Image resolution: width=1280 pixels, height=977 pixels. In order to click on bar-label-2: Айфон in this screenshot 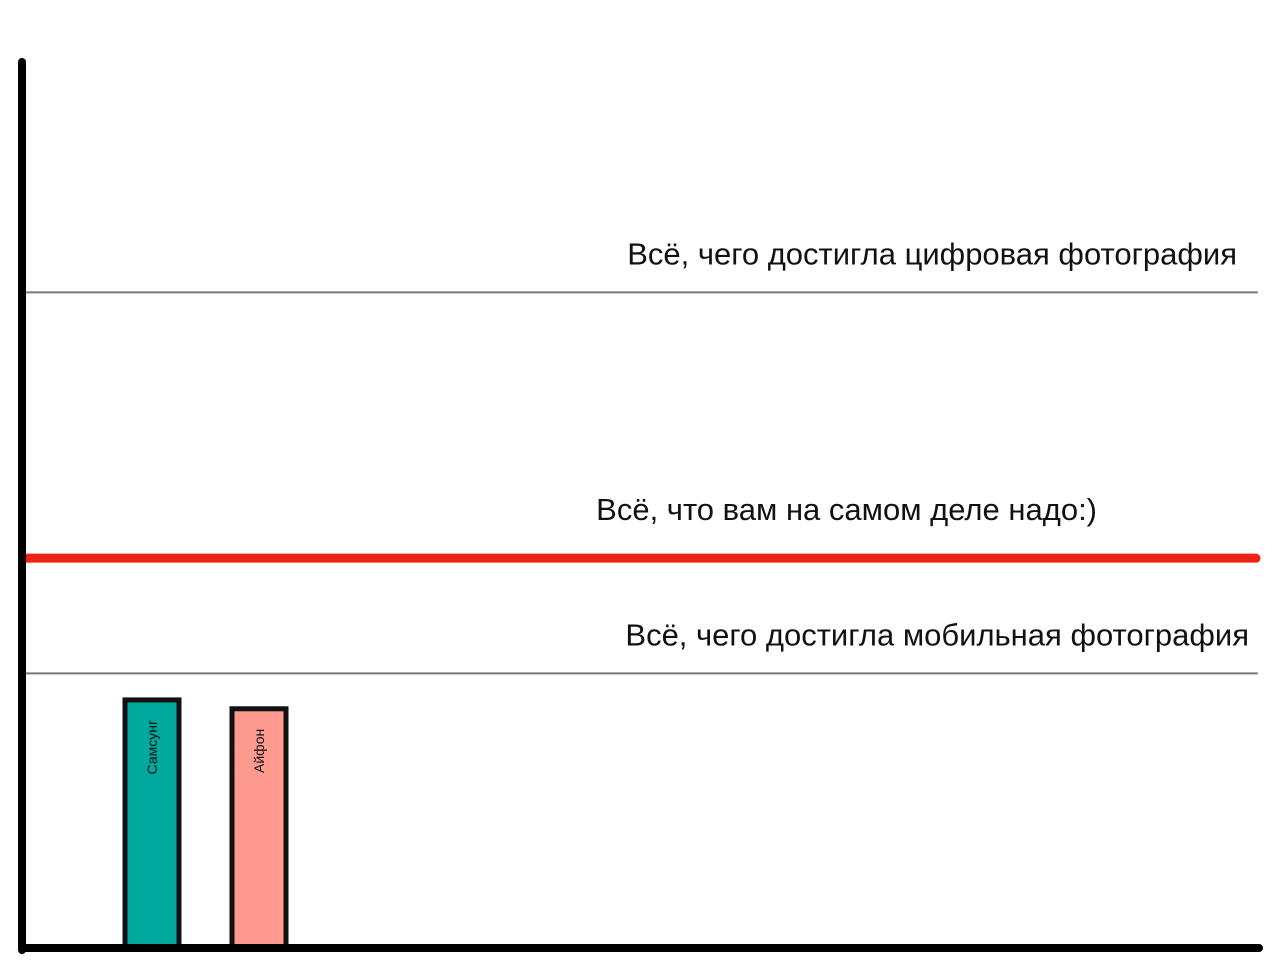, I will do `click(259, 751)`.